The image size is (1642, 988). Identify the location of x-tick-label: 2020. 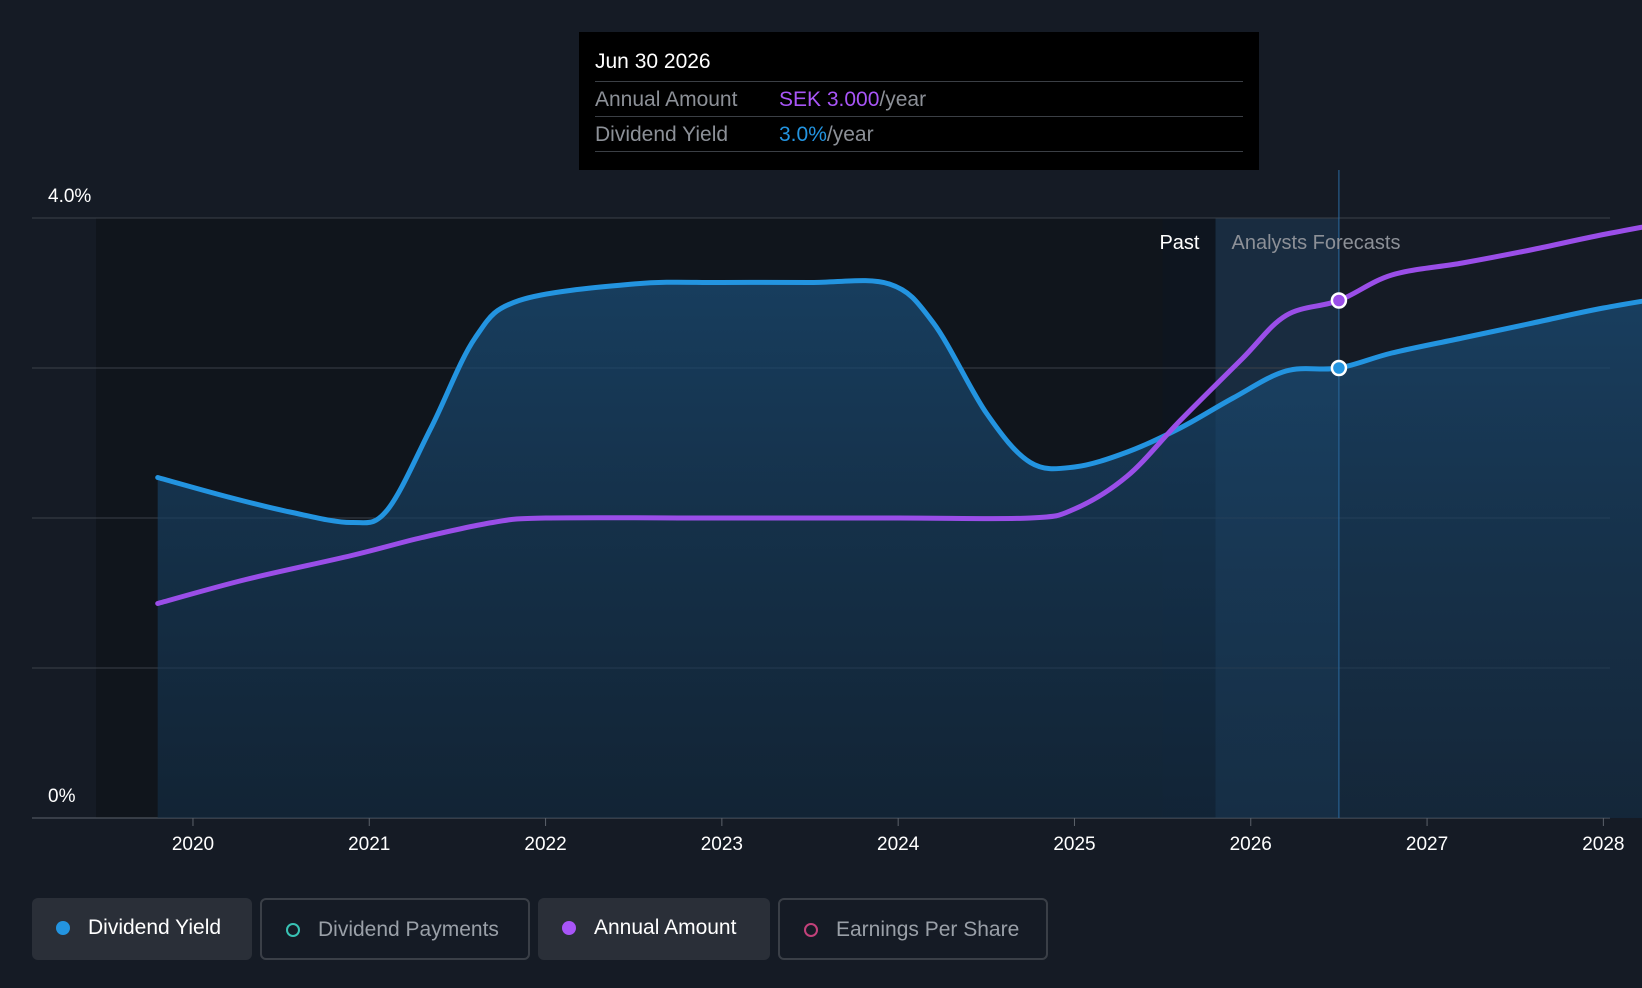
(193, 844).